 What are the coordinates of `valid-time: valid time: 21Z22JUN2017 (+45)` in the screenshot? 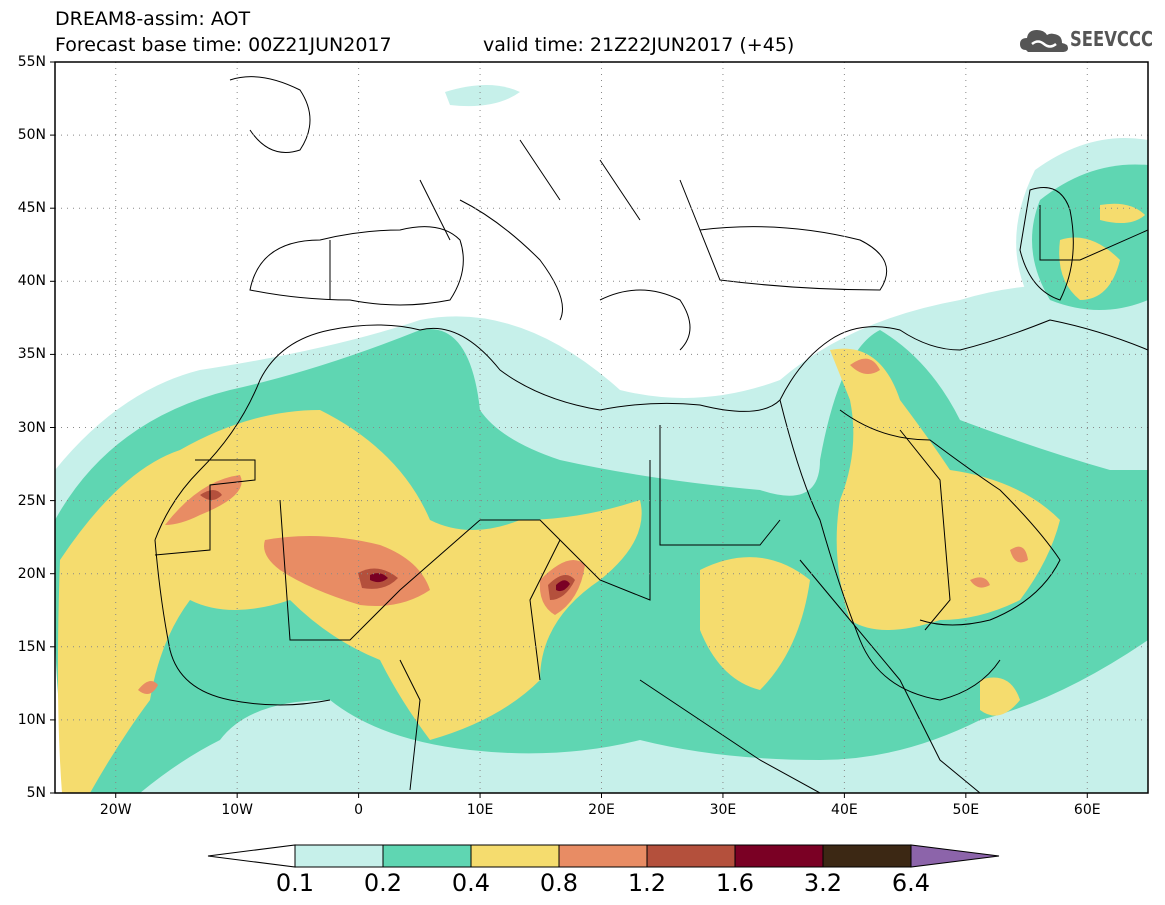 It's located at (639, 45).